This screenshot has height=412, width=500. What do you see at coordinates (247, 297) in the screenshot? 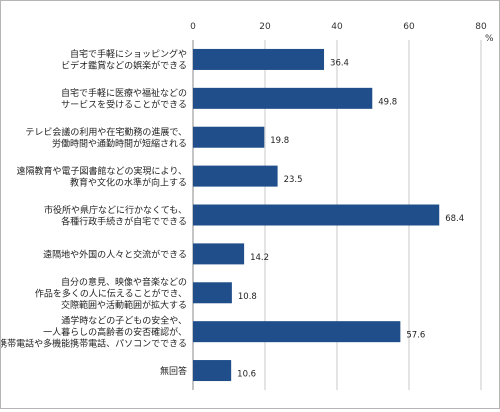
I see `data-label: 10.8` at bounding box center [247, 297].